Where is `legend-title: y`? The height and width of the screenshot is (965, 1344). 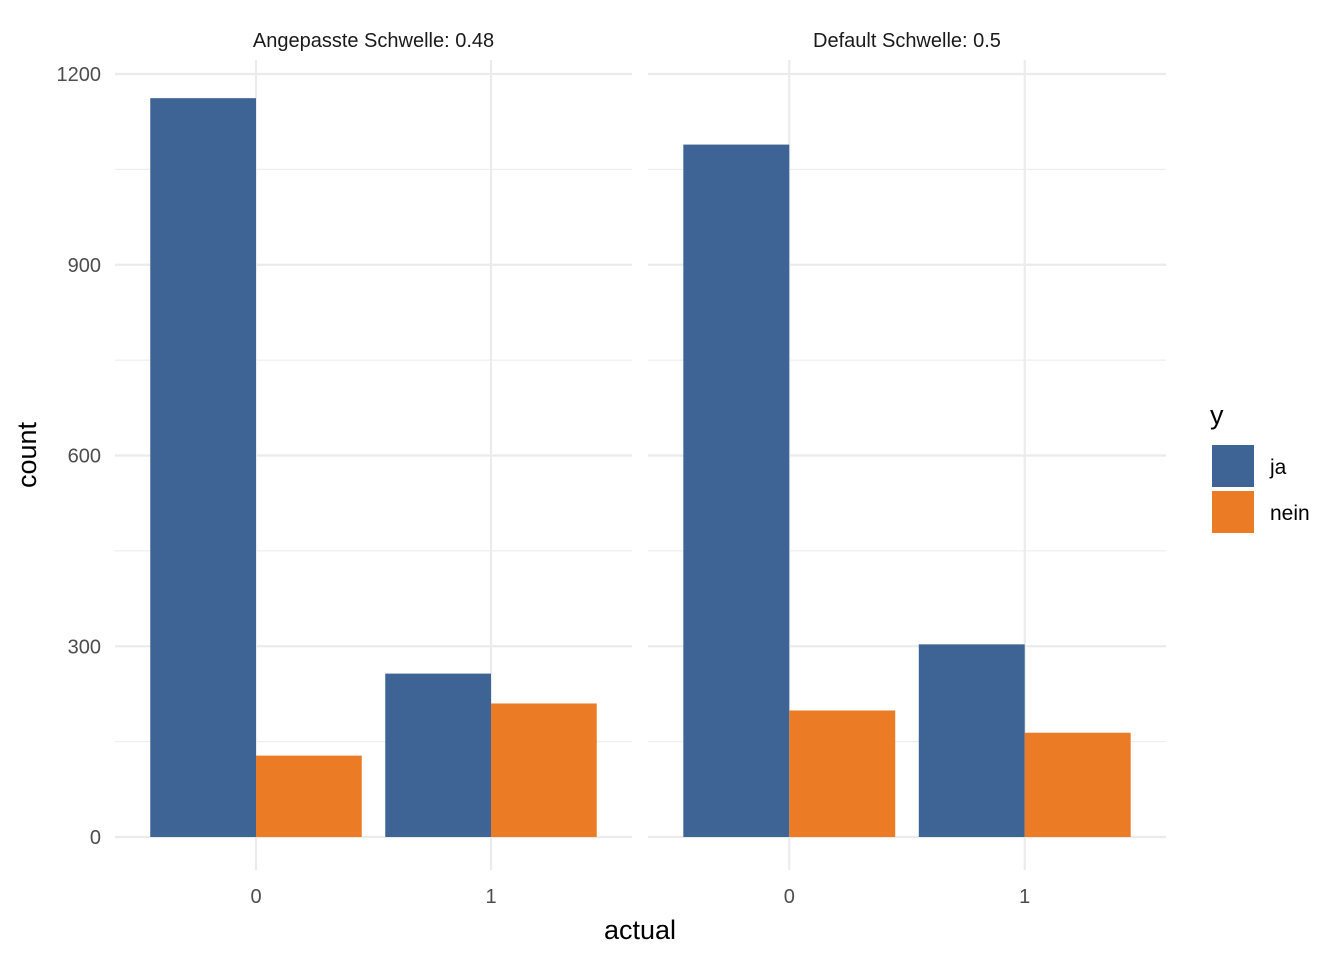
legend-title: y is located at coordinates (1217, 415).